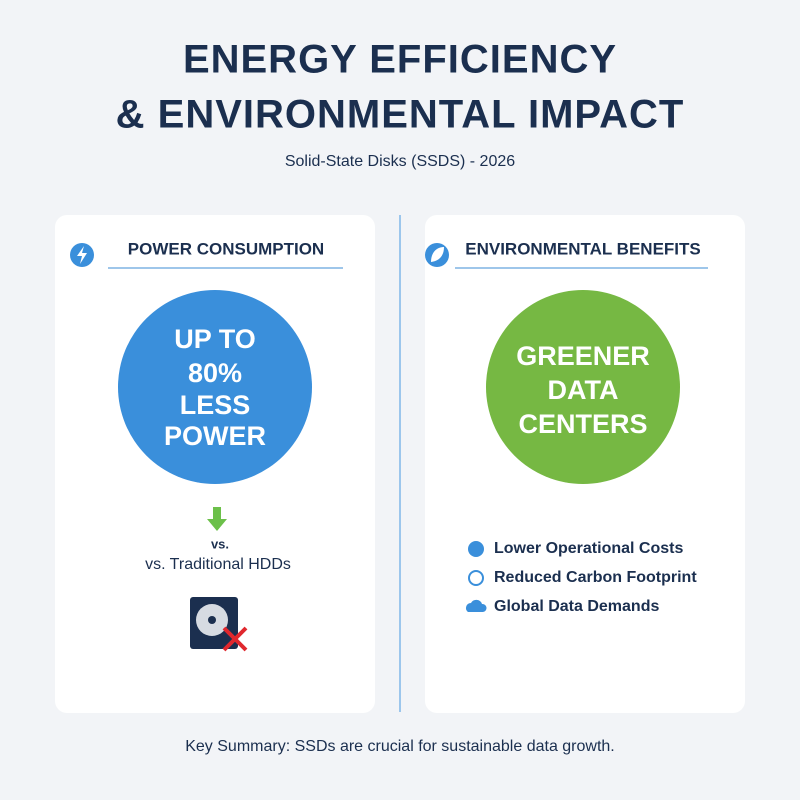 The width and height of the screenshot is (800, 800). Describe the element at coordinates (215, 373) in the screenshot. I see `highlight-text: 80%` at that location.